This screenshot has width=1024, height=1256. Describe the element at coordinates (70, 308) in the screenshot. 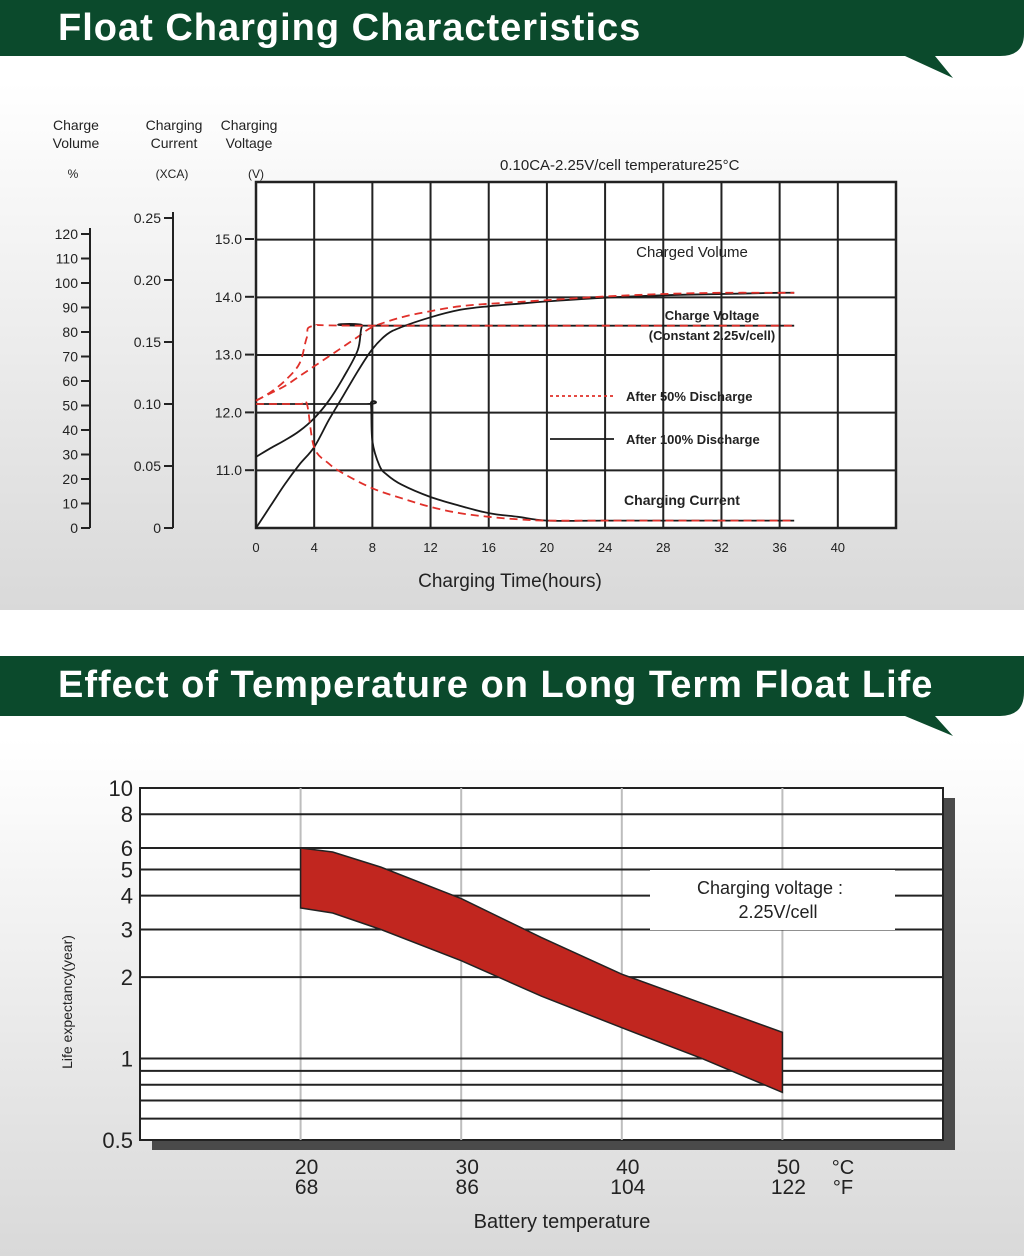

I see `axis-tick-label-volume: 90` at that location.